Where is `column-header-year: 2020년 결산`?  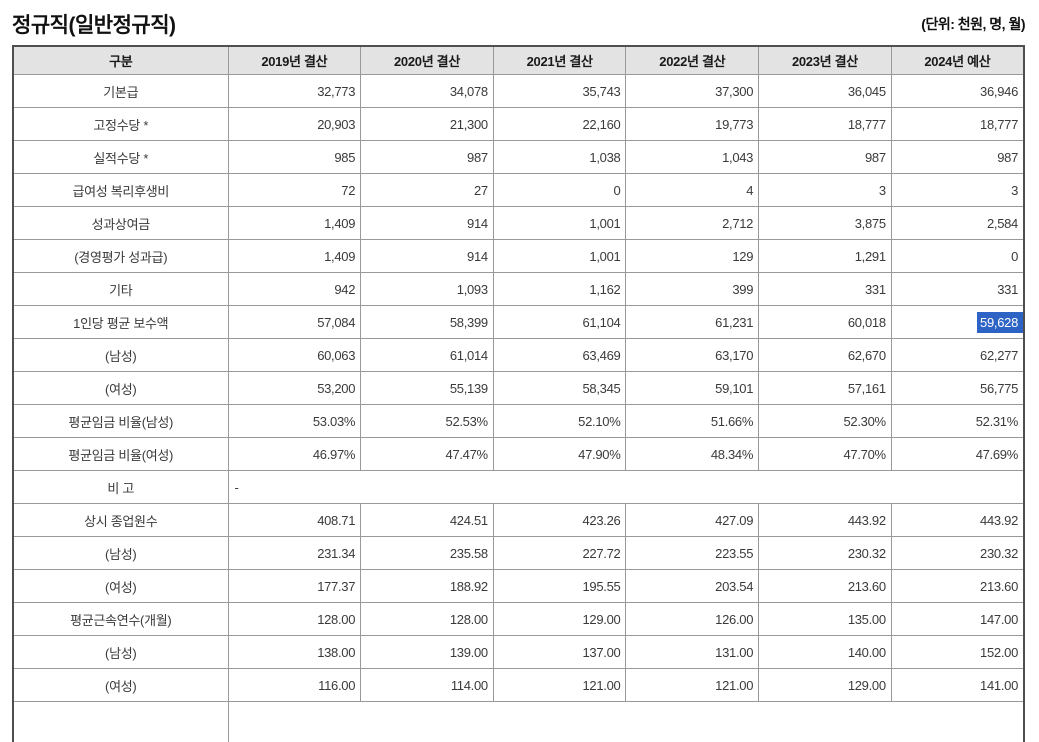
column-header-year: 2020년 결산 is located at coordinates (427, 60).